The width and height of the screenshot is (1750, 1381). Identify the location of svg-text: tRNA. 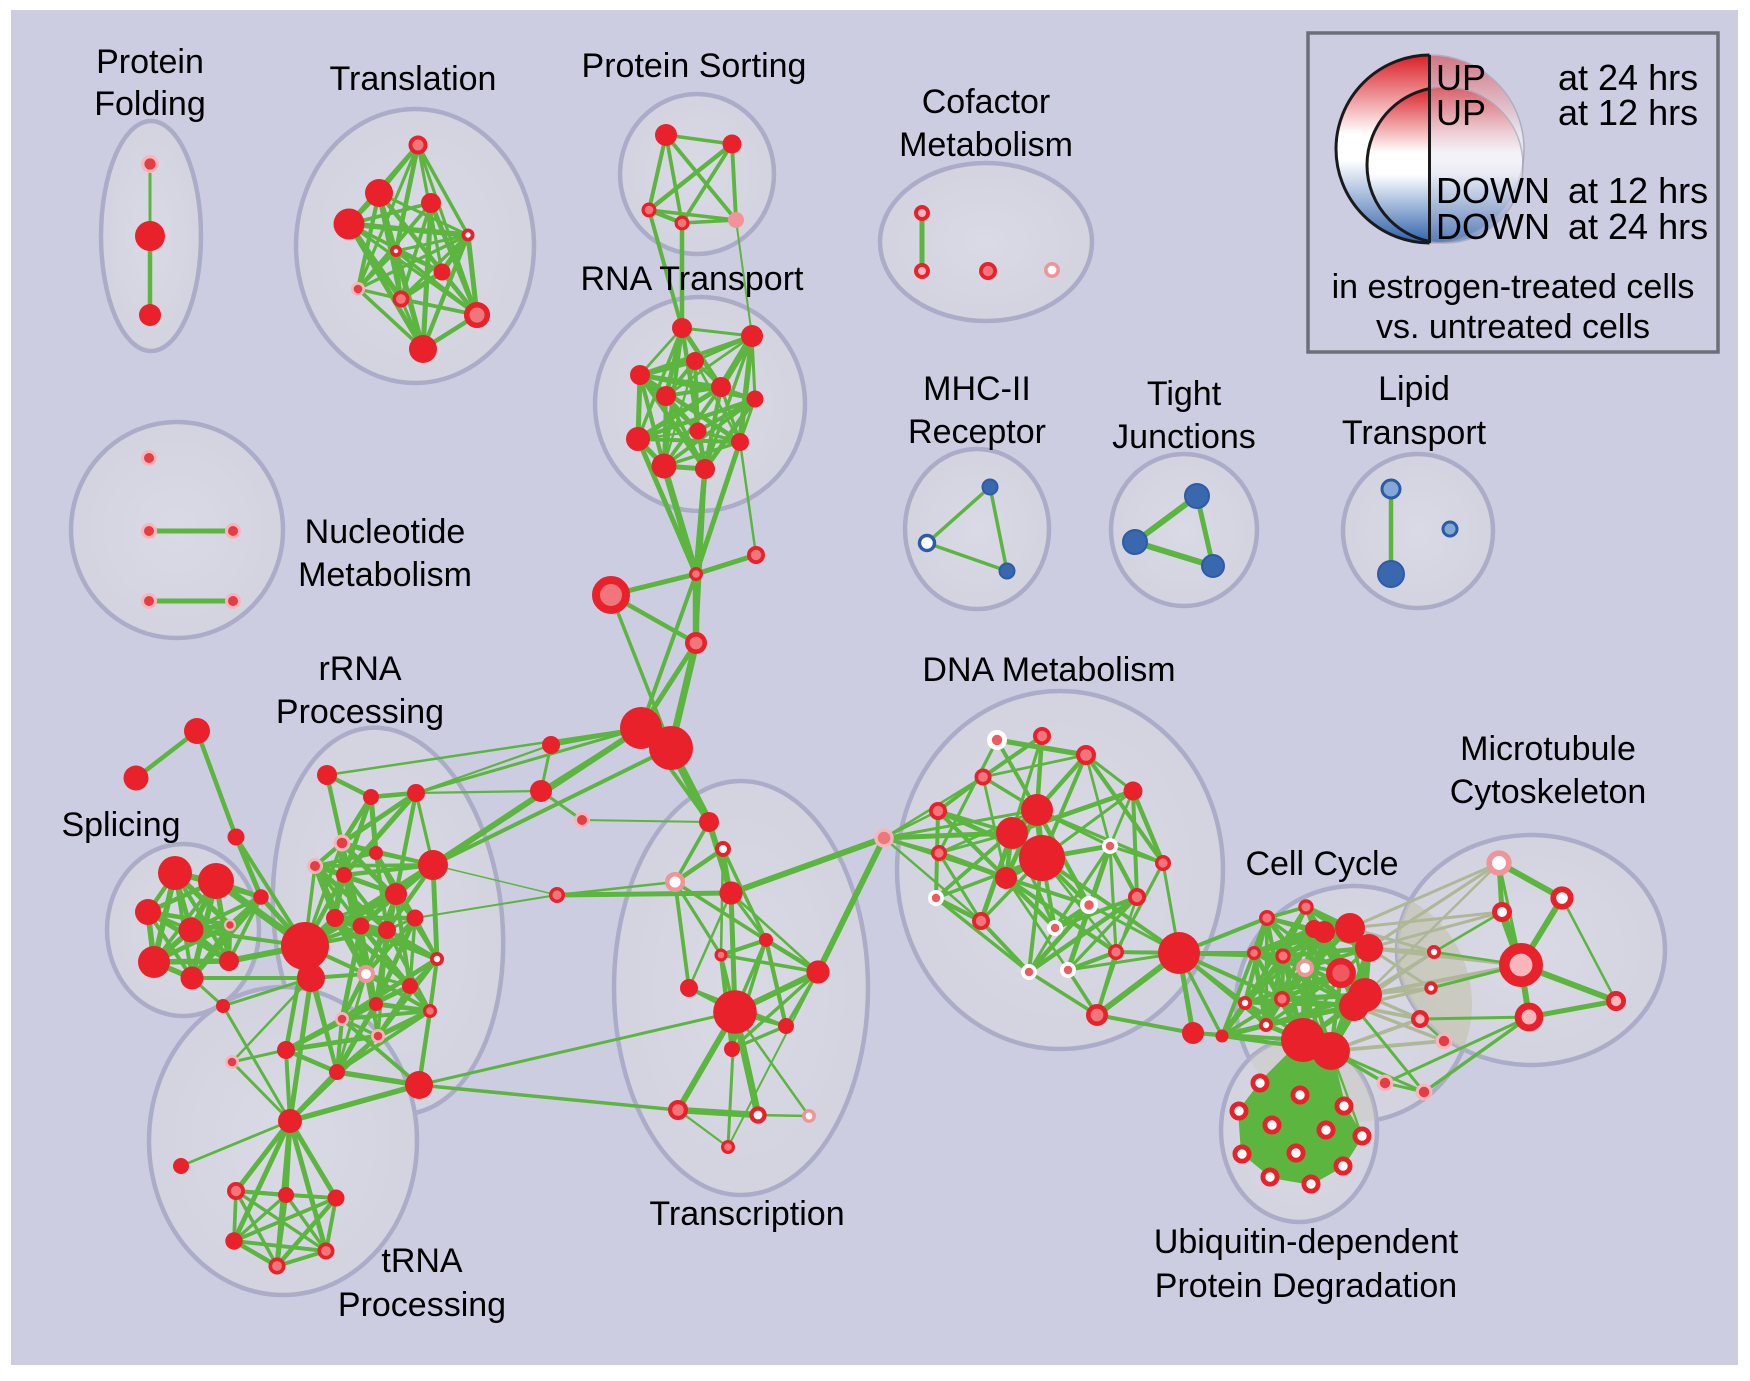
(422, 1261).